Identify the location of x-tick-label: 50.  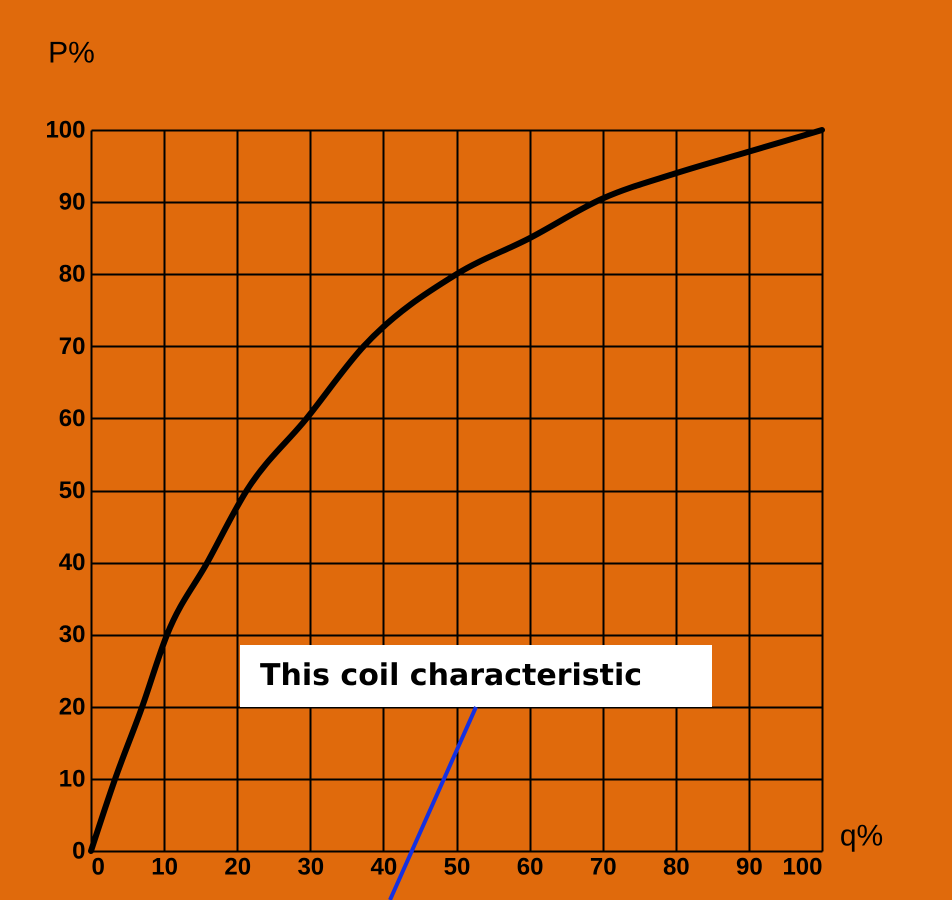
(457, 867).